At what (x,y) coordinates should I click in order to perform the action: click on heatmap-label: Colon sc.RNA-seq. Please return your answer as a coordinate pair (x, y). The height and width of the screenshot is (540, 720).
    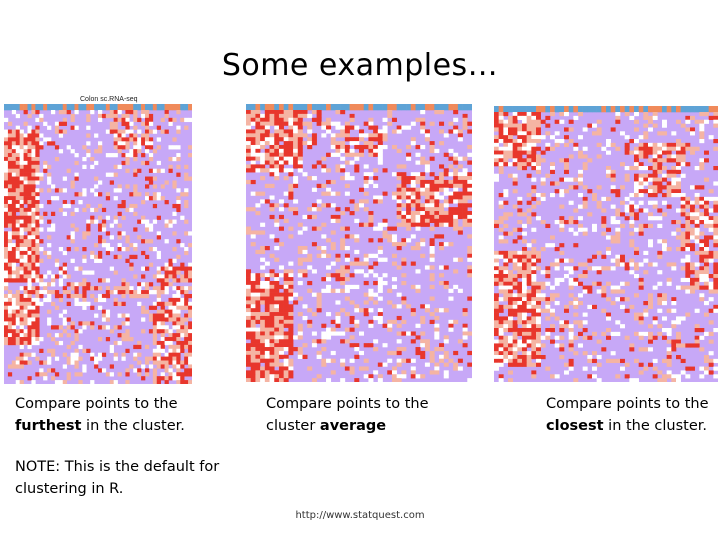
    Looking at the image, I should click on (109, 99).